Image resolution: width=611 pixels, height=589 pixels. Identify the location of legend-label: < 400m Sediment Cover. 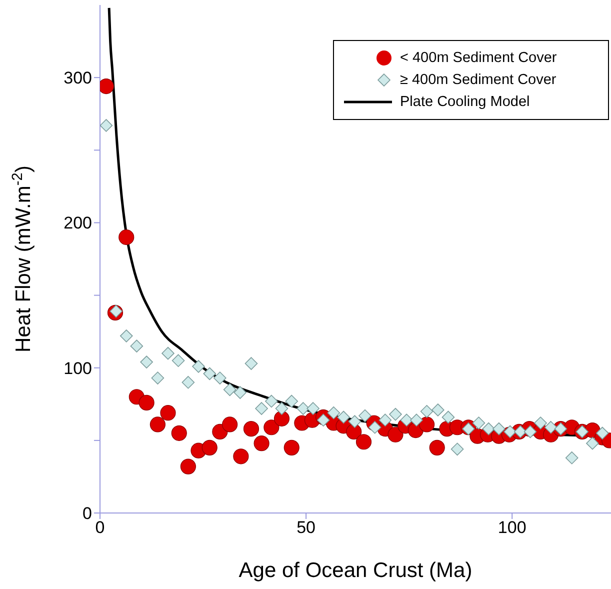
(478, 58).